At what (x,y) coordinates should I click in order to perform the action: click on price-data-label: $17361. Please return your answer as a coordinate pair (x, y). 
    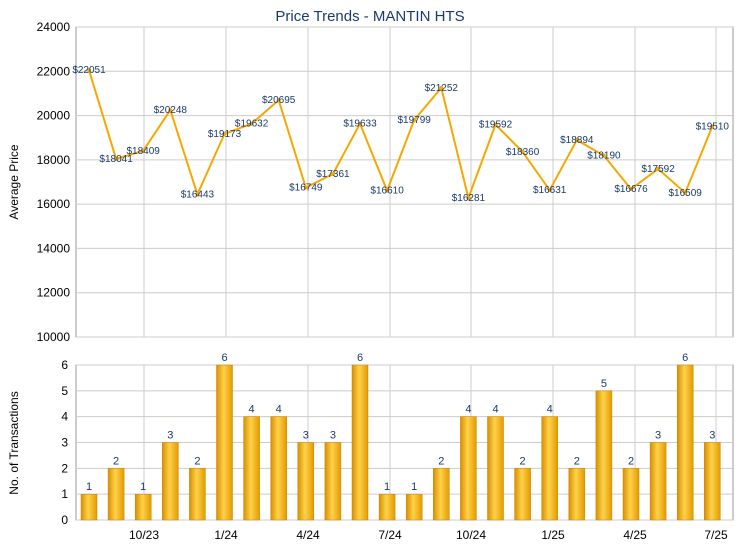
    Looking at the image, I should click on (333, 174).